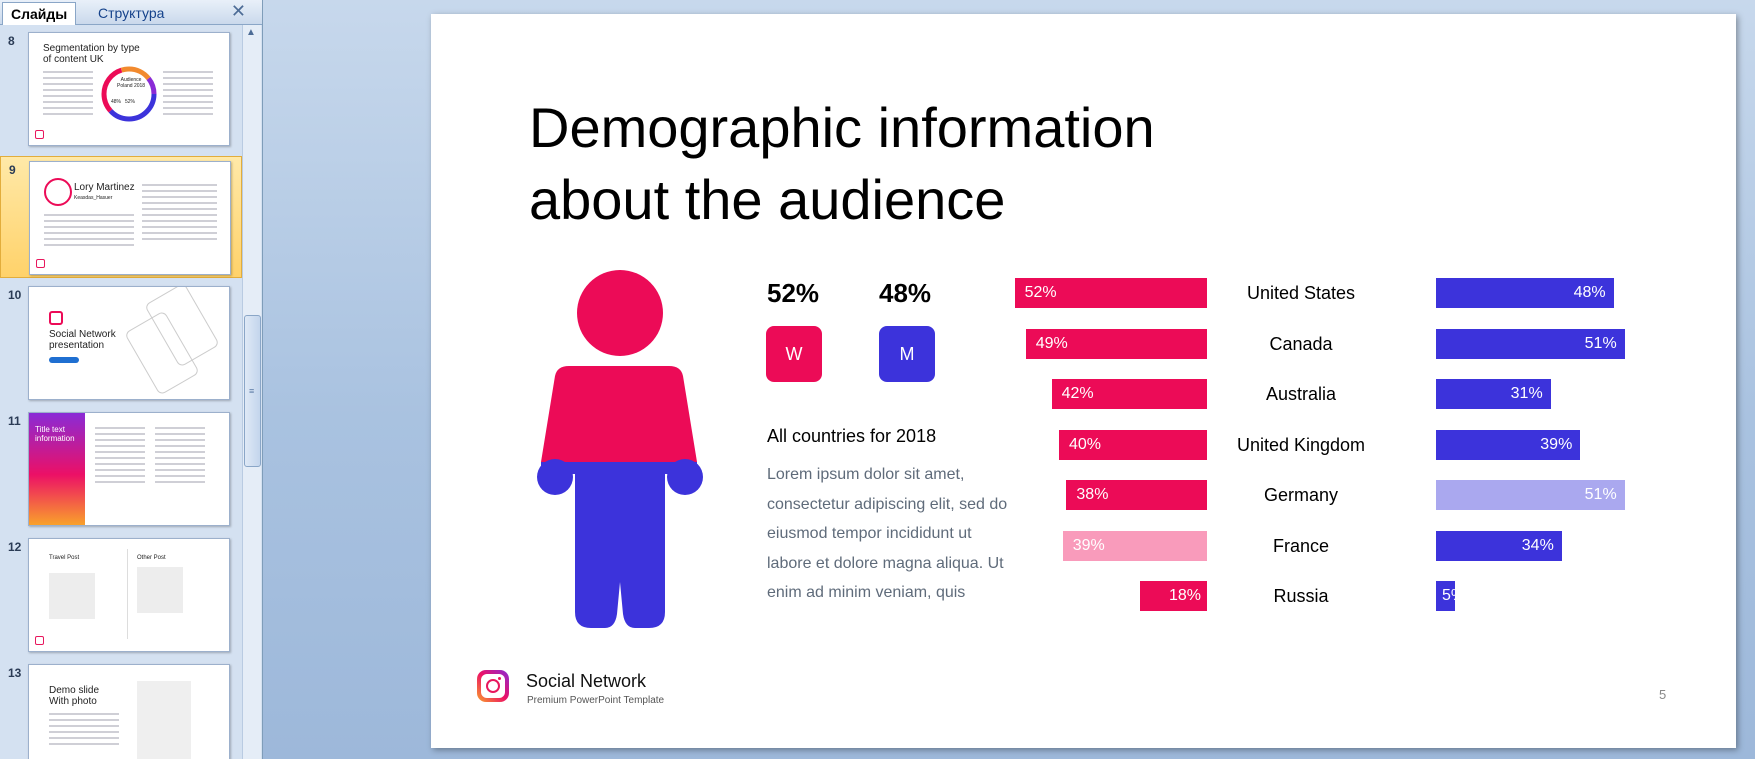  Describe the element at coordinates (11, 41) in the screenshot. I see `slide-number: 8` at that location.